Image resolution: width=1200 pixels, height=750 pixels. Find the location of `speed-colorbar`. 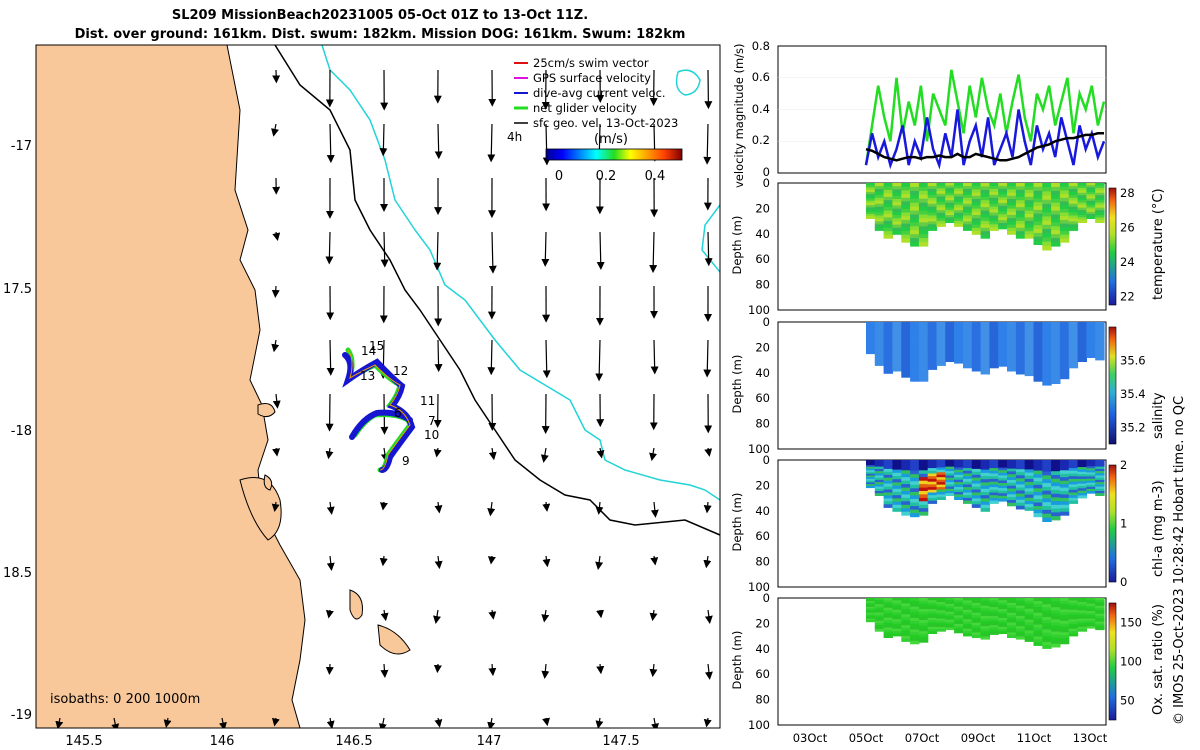

speed-colorbar is located at coordinates (614, 154).